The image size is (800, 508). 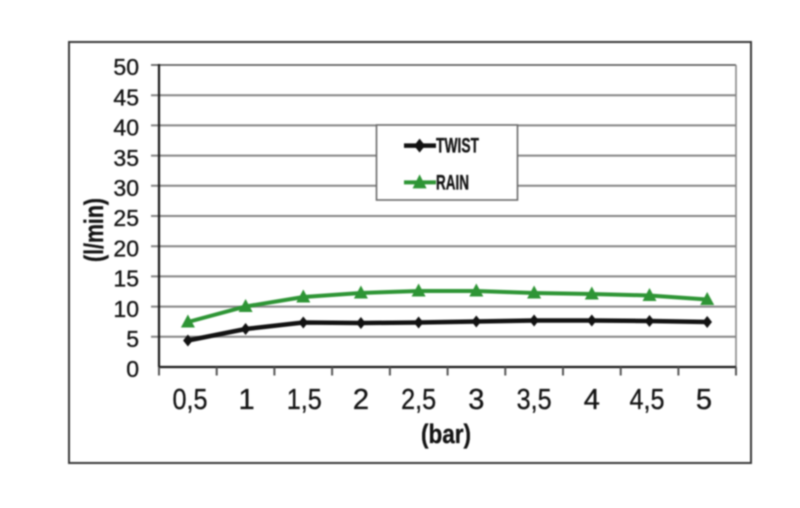 What do you see at coordinates (361, 400) in the screenshot?
I see `svg-text: 2` at bounding box center [361, 400].